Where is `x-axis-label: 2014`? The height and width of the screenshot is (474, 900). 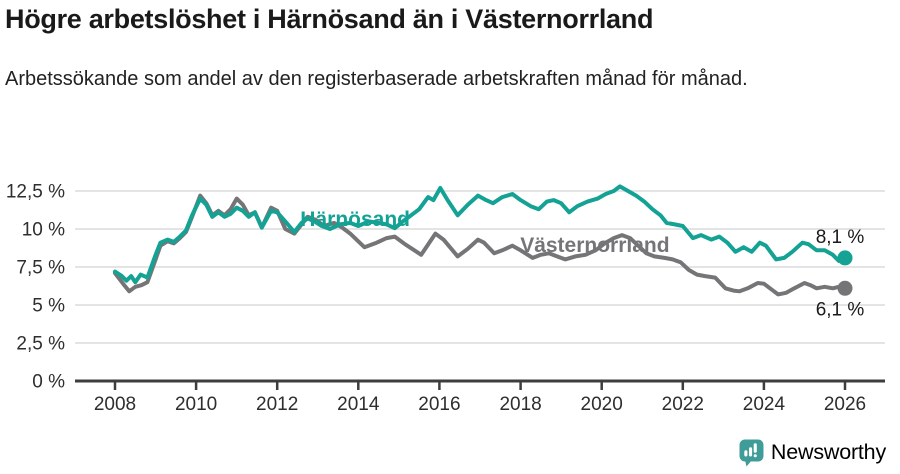 x-axis-label: 2014 is located at coordinates (358, 404).